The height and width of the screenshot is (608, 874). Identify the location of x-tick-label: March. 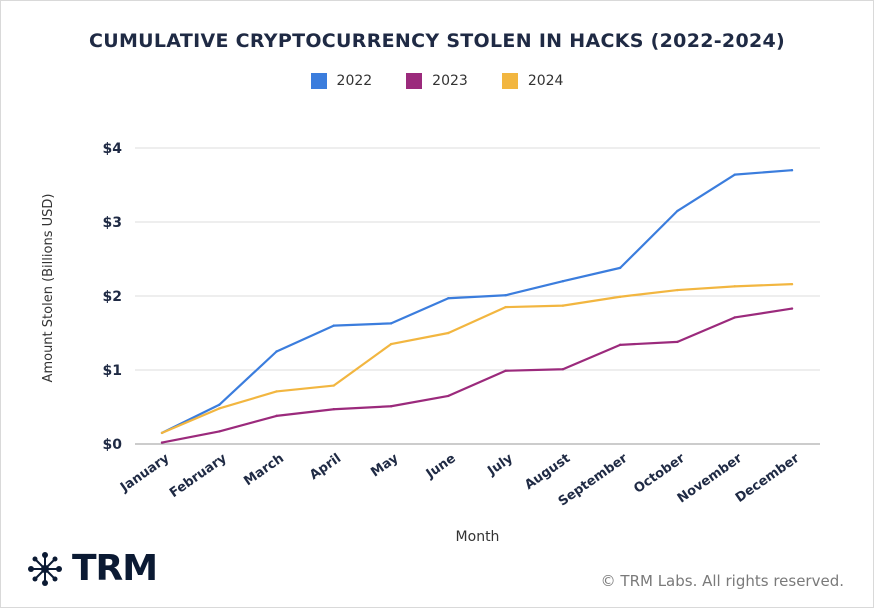
(264, 470).